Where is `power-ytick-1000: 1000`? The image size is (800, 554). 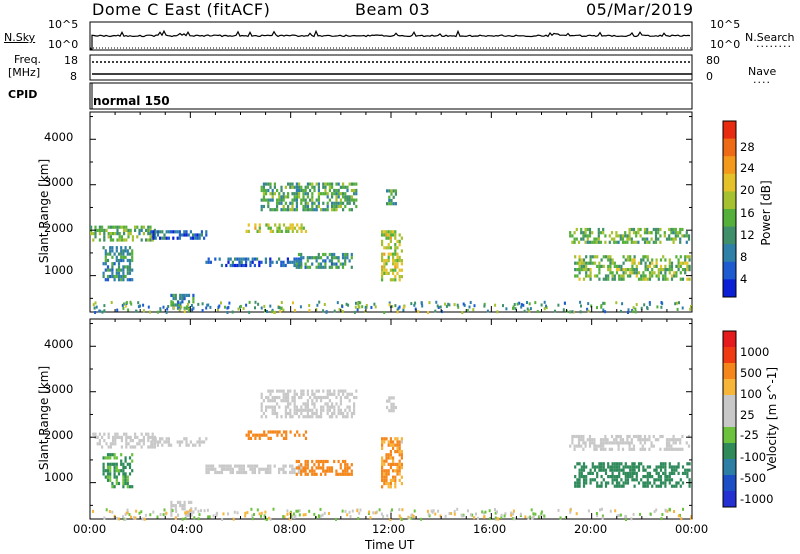 power-ytick-1000: 1000 is located at coordinates (59, 270).